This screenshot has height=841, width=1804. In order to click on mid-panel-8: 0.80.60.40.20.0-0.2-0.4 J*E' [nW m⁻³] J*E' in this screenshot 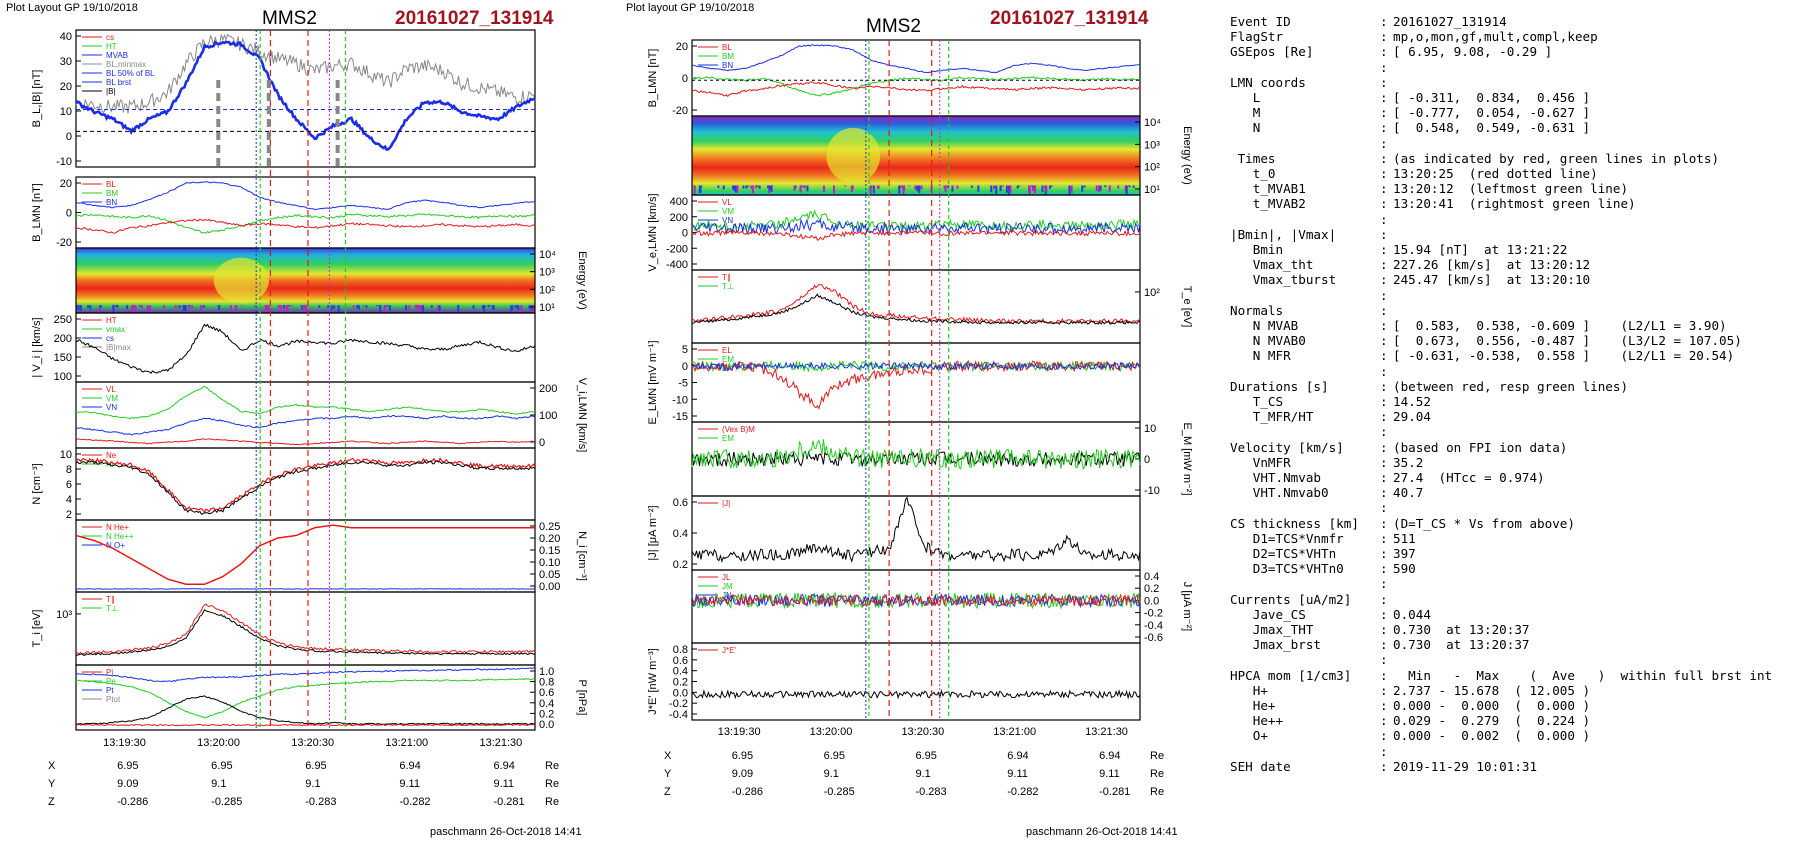, I will do `click(894, 681)`.